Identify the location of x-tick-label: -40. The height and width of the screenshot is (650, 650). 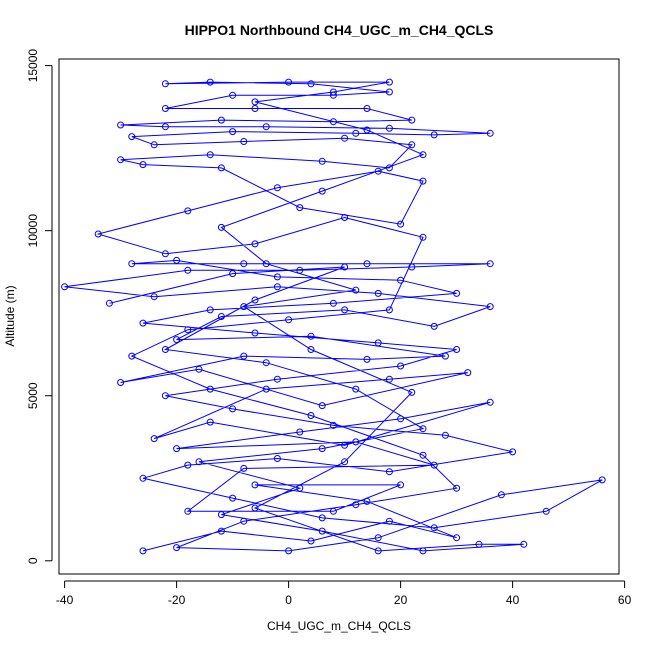
(65, 600).